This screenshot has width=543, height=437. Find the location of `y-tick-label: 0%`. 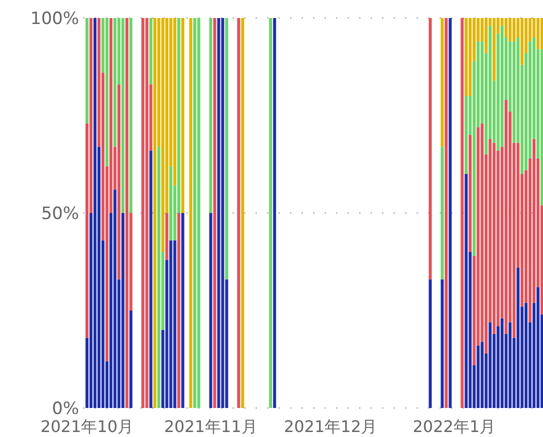

y-tick-label: 0% is located at coordinates (65, 409).